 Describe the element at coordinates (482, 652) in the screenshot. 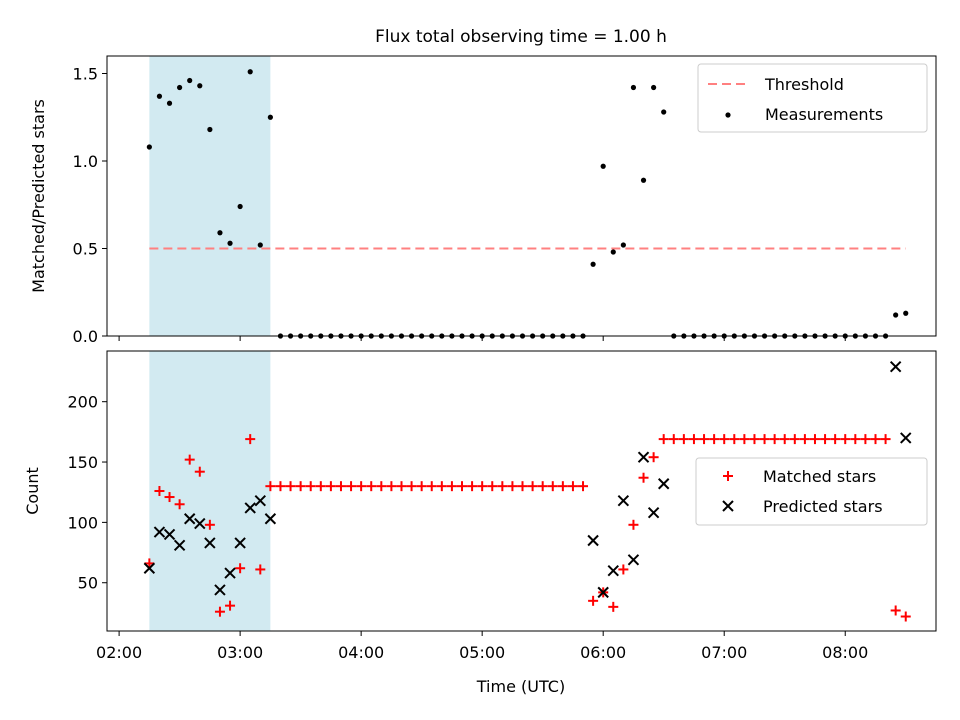

I see `x-tick-label: 05:00` at that location.